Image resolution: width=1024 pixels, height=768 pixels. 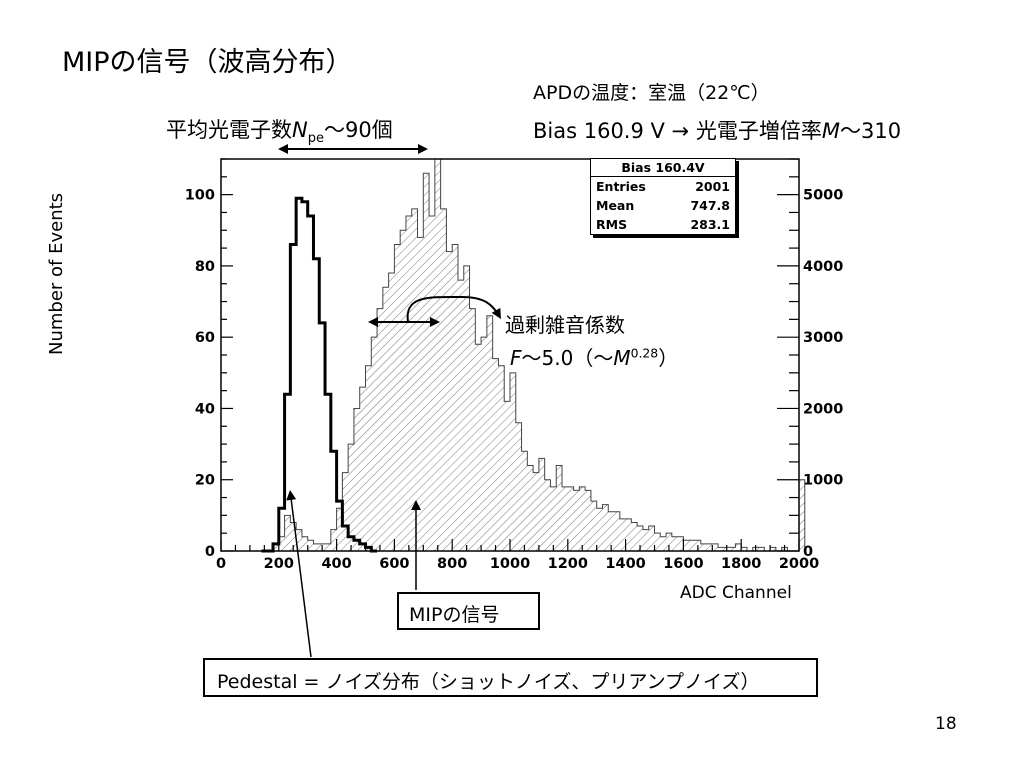 What do you see at coordinates (710, 224) in the screenshot?
I see `stats-value: 283.1` at bounding box center [710, 224].